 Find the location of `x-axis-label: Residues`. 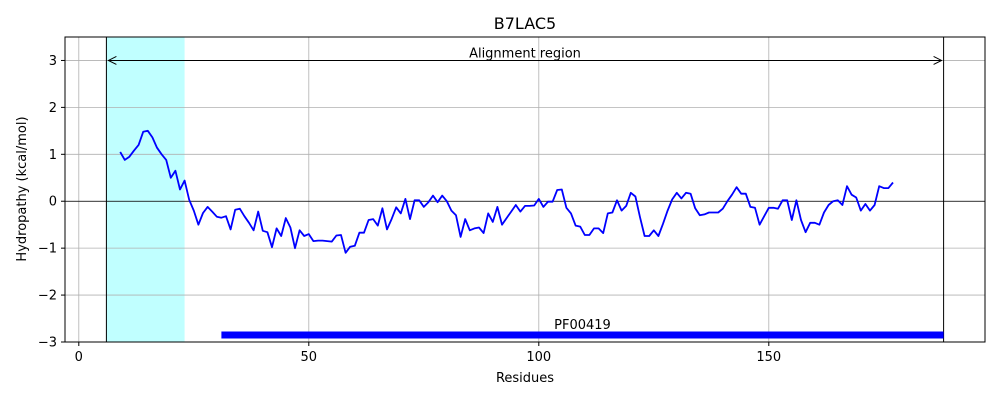

x-axis-label: Residues is located at coordinates (525, 378).